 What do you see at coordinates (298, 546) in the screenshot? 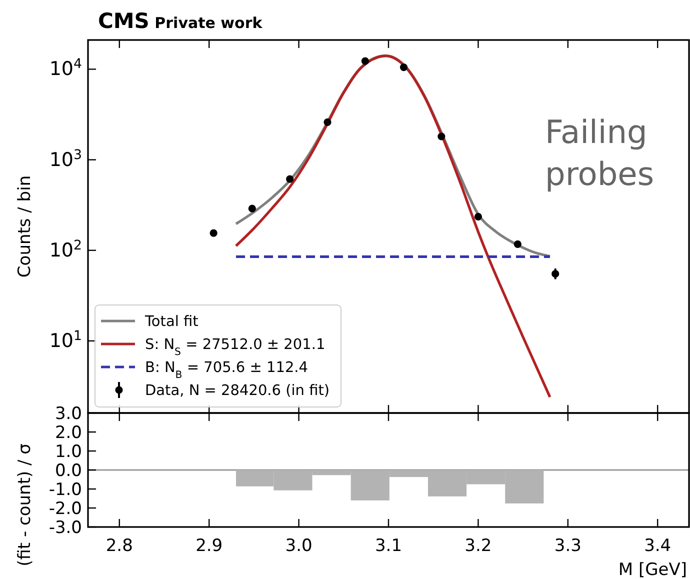
I see `x-tick-label: 3.0` at bounding box center [298, 546].